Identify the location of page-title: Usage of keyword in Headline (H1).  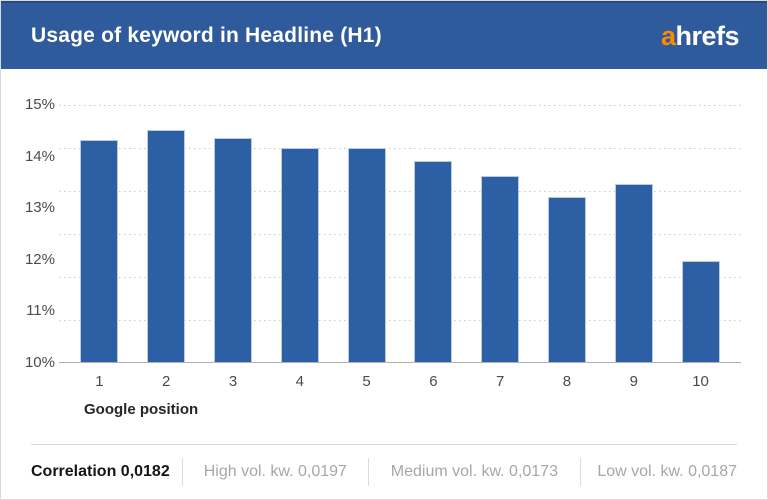
(206, 35).